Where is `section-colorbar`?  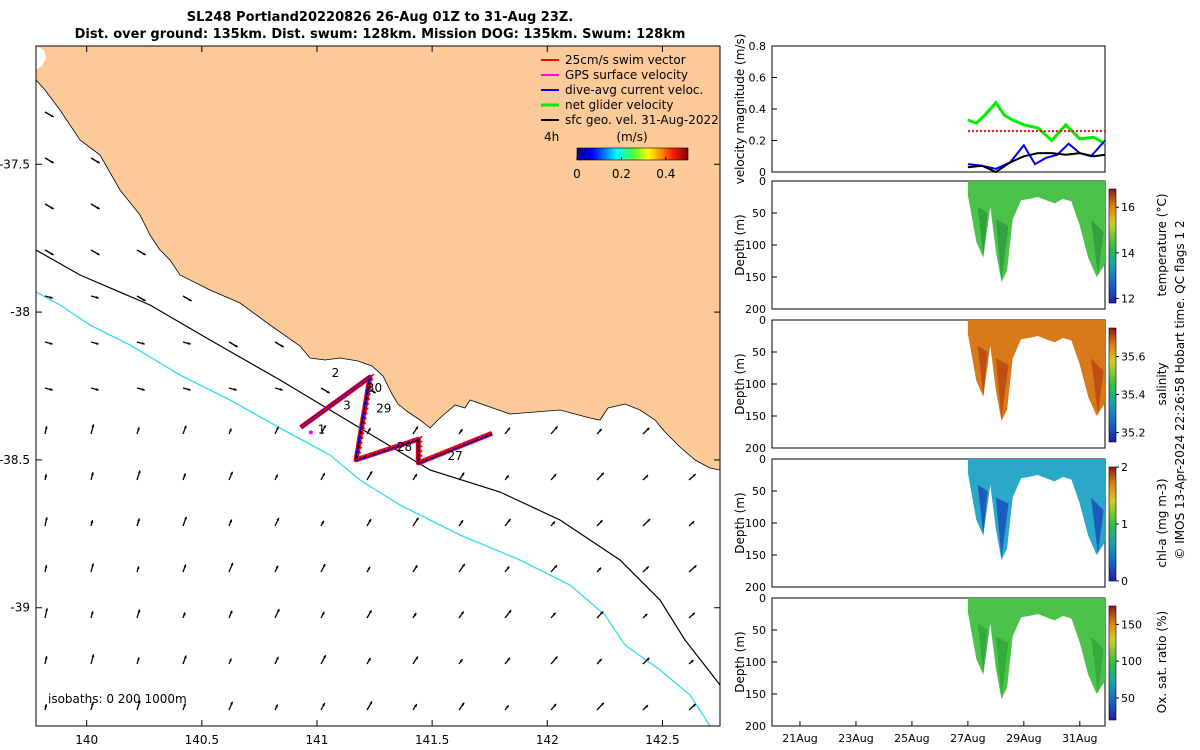
section-colorbar is located at coordinates (1112, 246).